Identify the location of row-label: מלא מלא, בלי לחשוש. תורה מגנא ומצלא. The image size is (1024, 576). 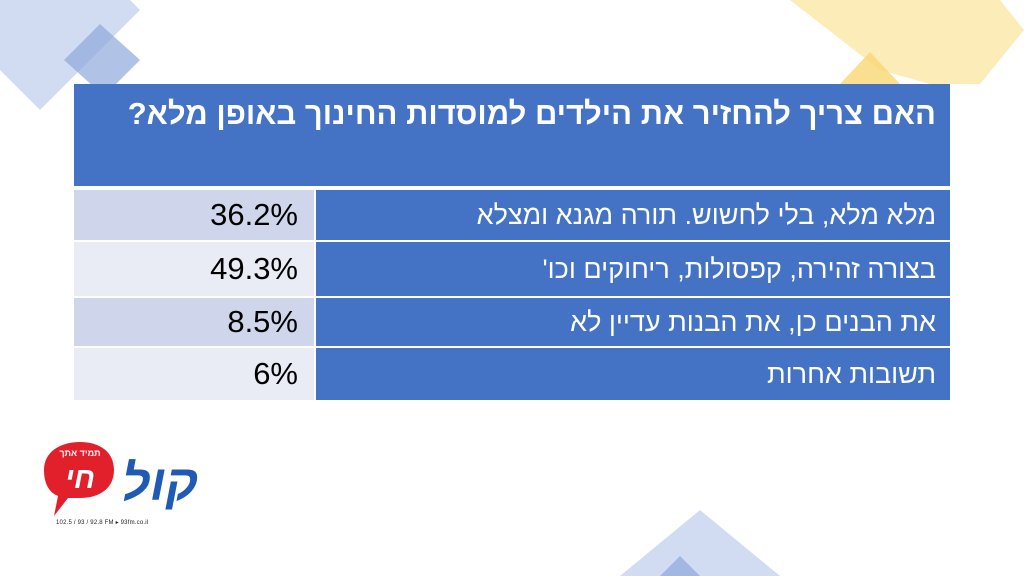
(632, 215).